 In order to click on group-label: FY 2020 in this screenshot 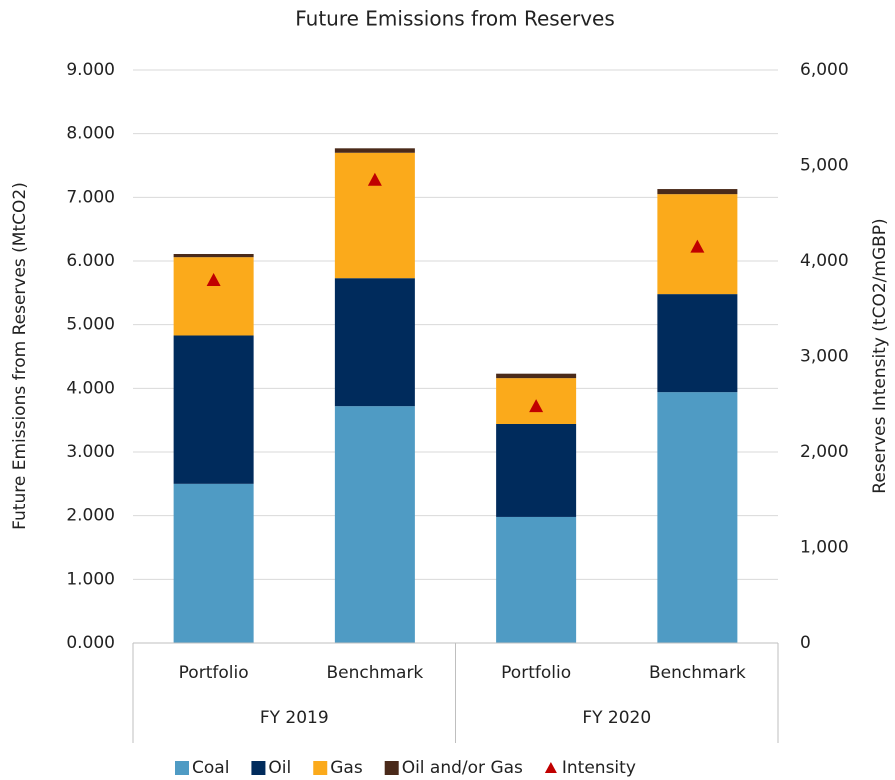, I will do `click(616, 718)`.